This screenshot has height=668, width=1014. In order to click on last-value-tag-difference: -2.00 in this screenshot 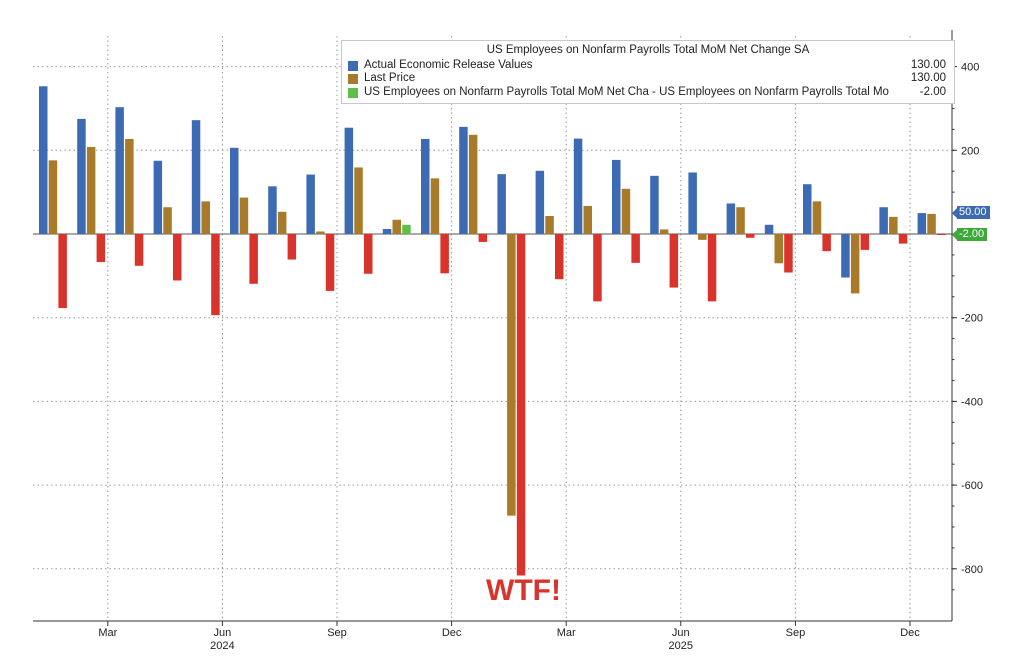, I will do `click(972, 234)`.